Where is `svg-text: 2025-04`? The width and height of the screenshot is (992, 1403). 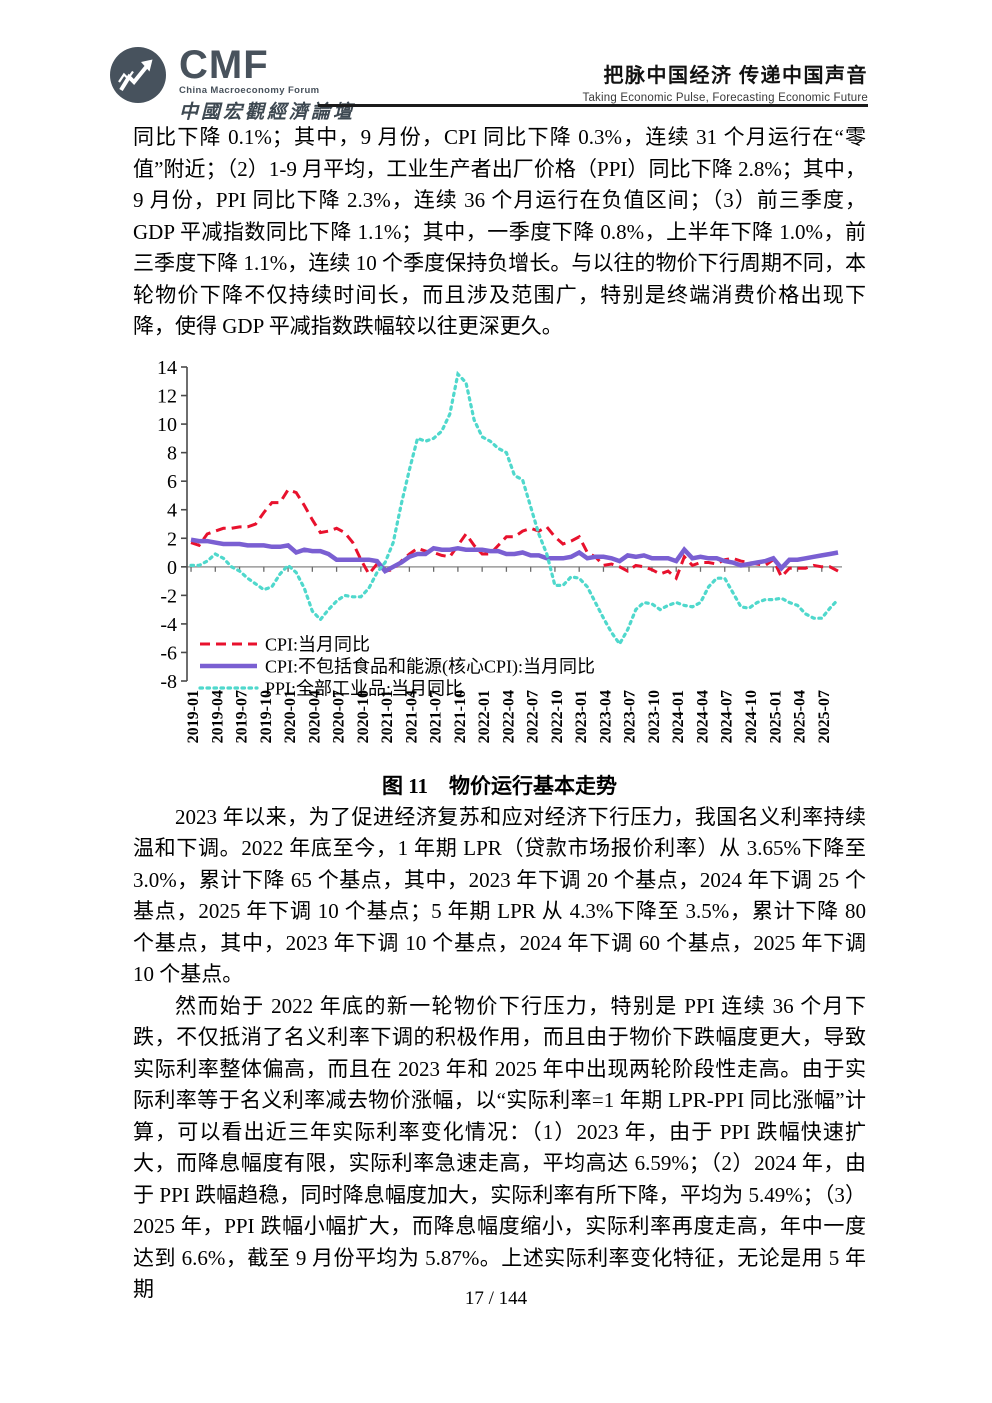 svg-text: 2025-04 is located at coordinates (800, 716).